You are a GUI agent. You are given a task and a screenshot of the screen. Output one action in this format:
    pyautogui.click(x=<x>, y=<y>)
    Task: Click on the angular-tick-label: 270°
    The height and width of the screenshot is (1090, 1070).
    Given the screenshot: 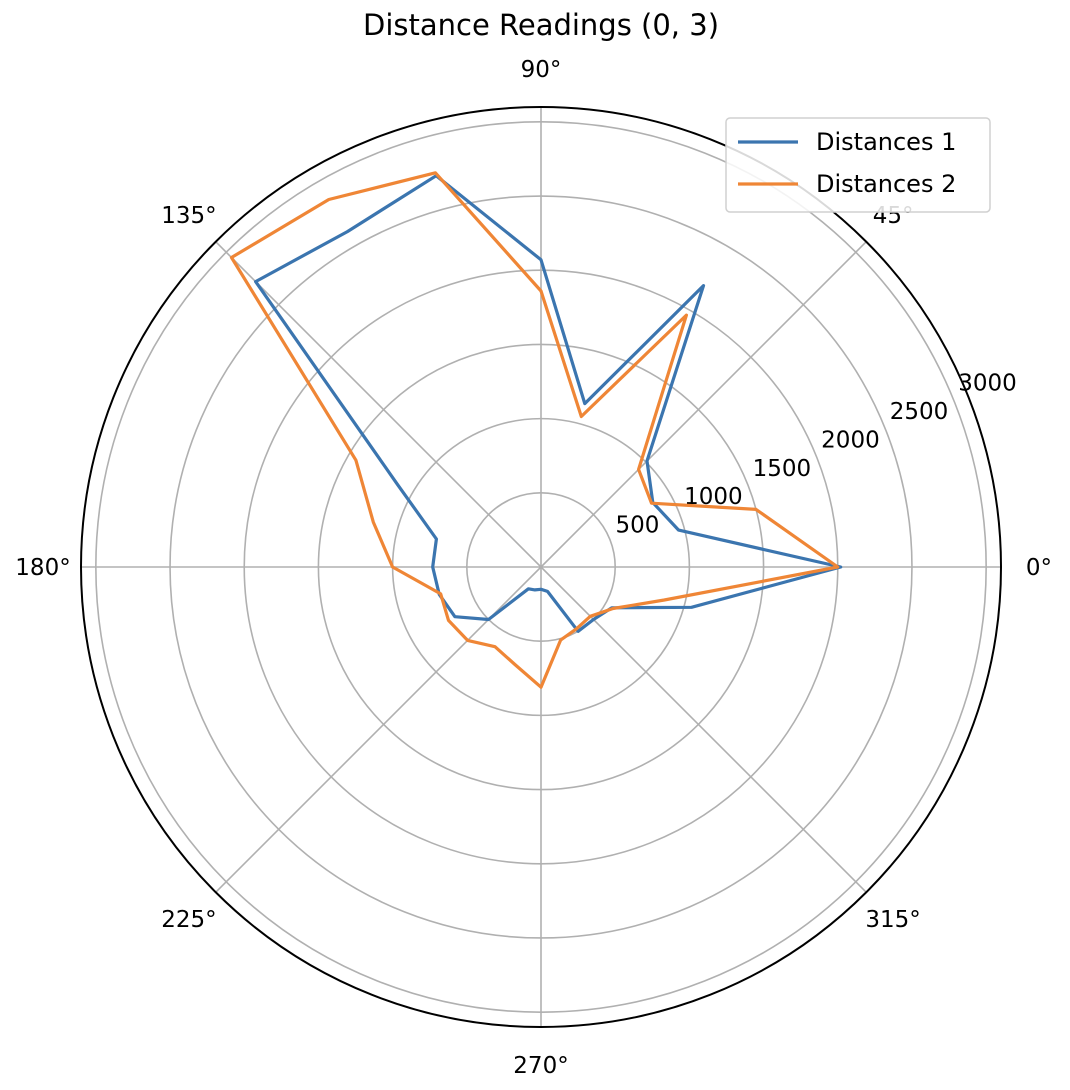 What is the action you would take?
    pyautogui.click(x=540, y=1066)
    